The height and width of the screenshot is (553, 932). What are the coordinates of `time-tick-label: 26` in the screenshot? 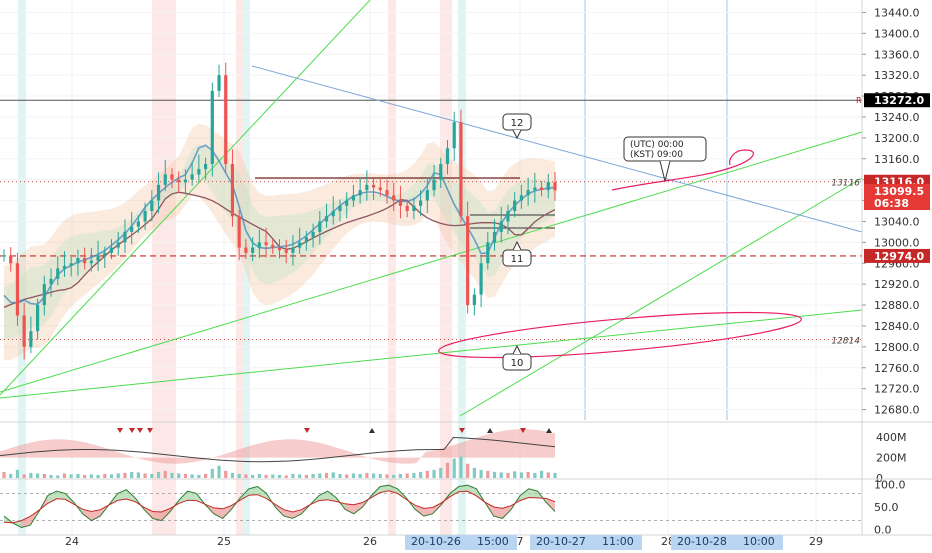 It's located at (370, 541).